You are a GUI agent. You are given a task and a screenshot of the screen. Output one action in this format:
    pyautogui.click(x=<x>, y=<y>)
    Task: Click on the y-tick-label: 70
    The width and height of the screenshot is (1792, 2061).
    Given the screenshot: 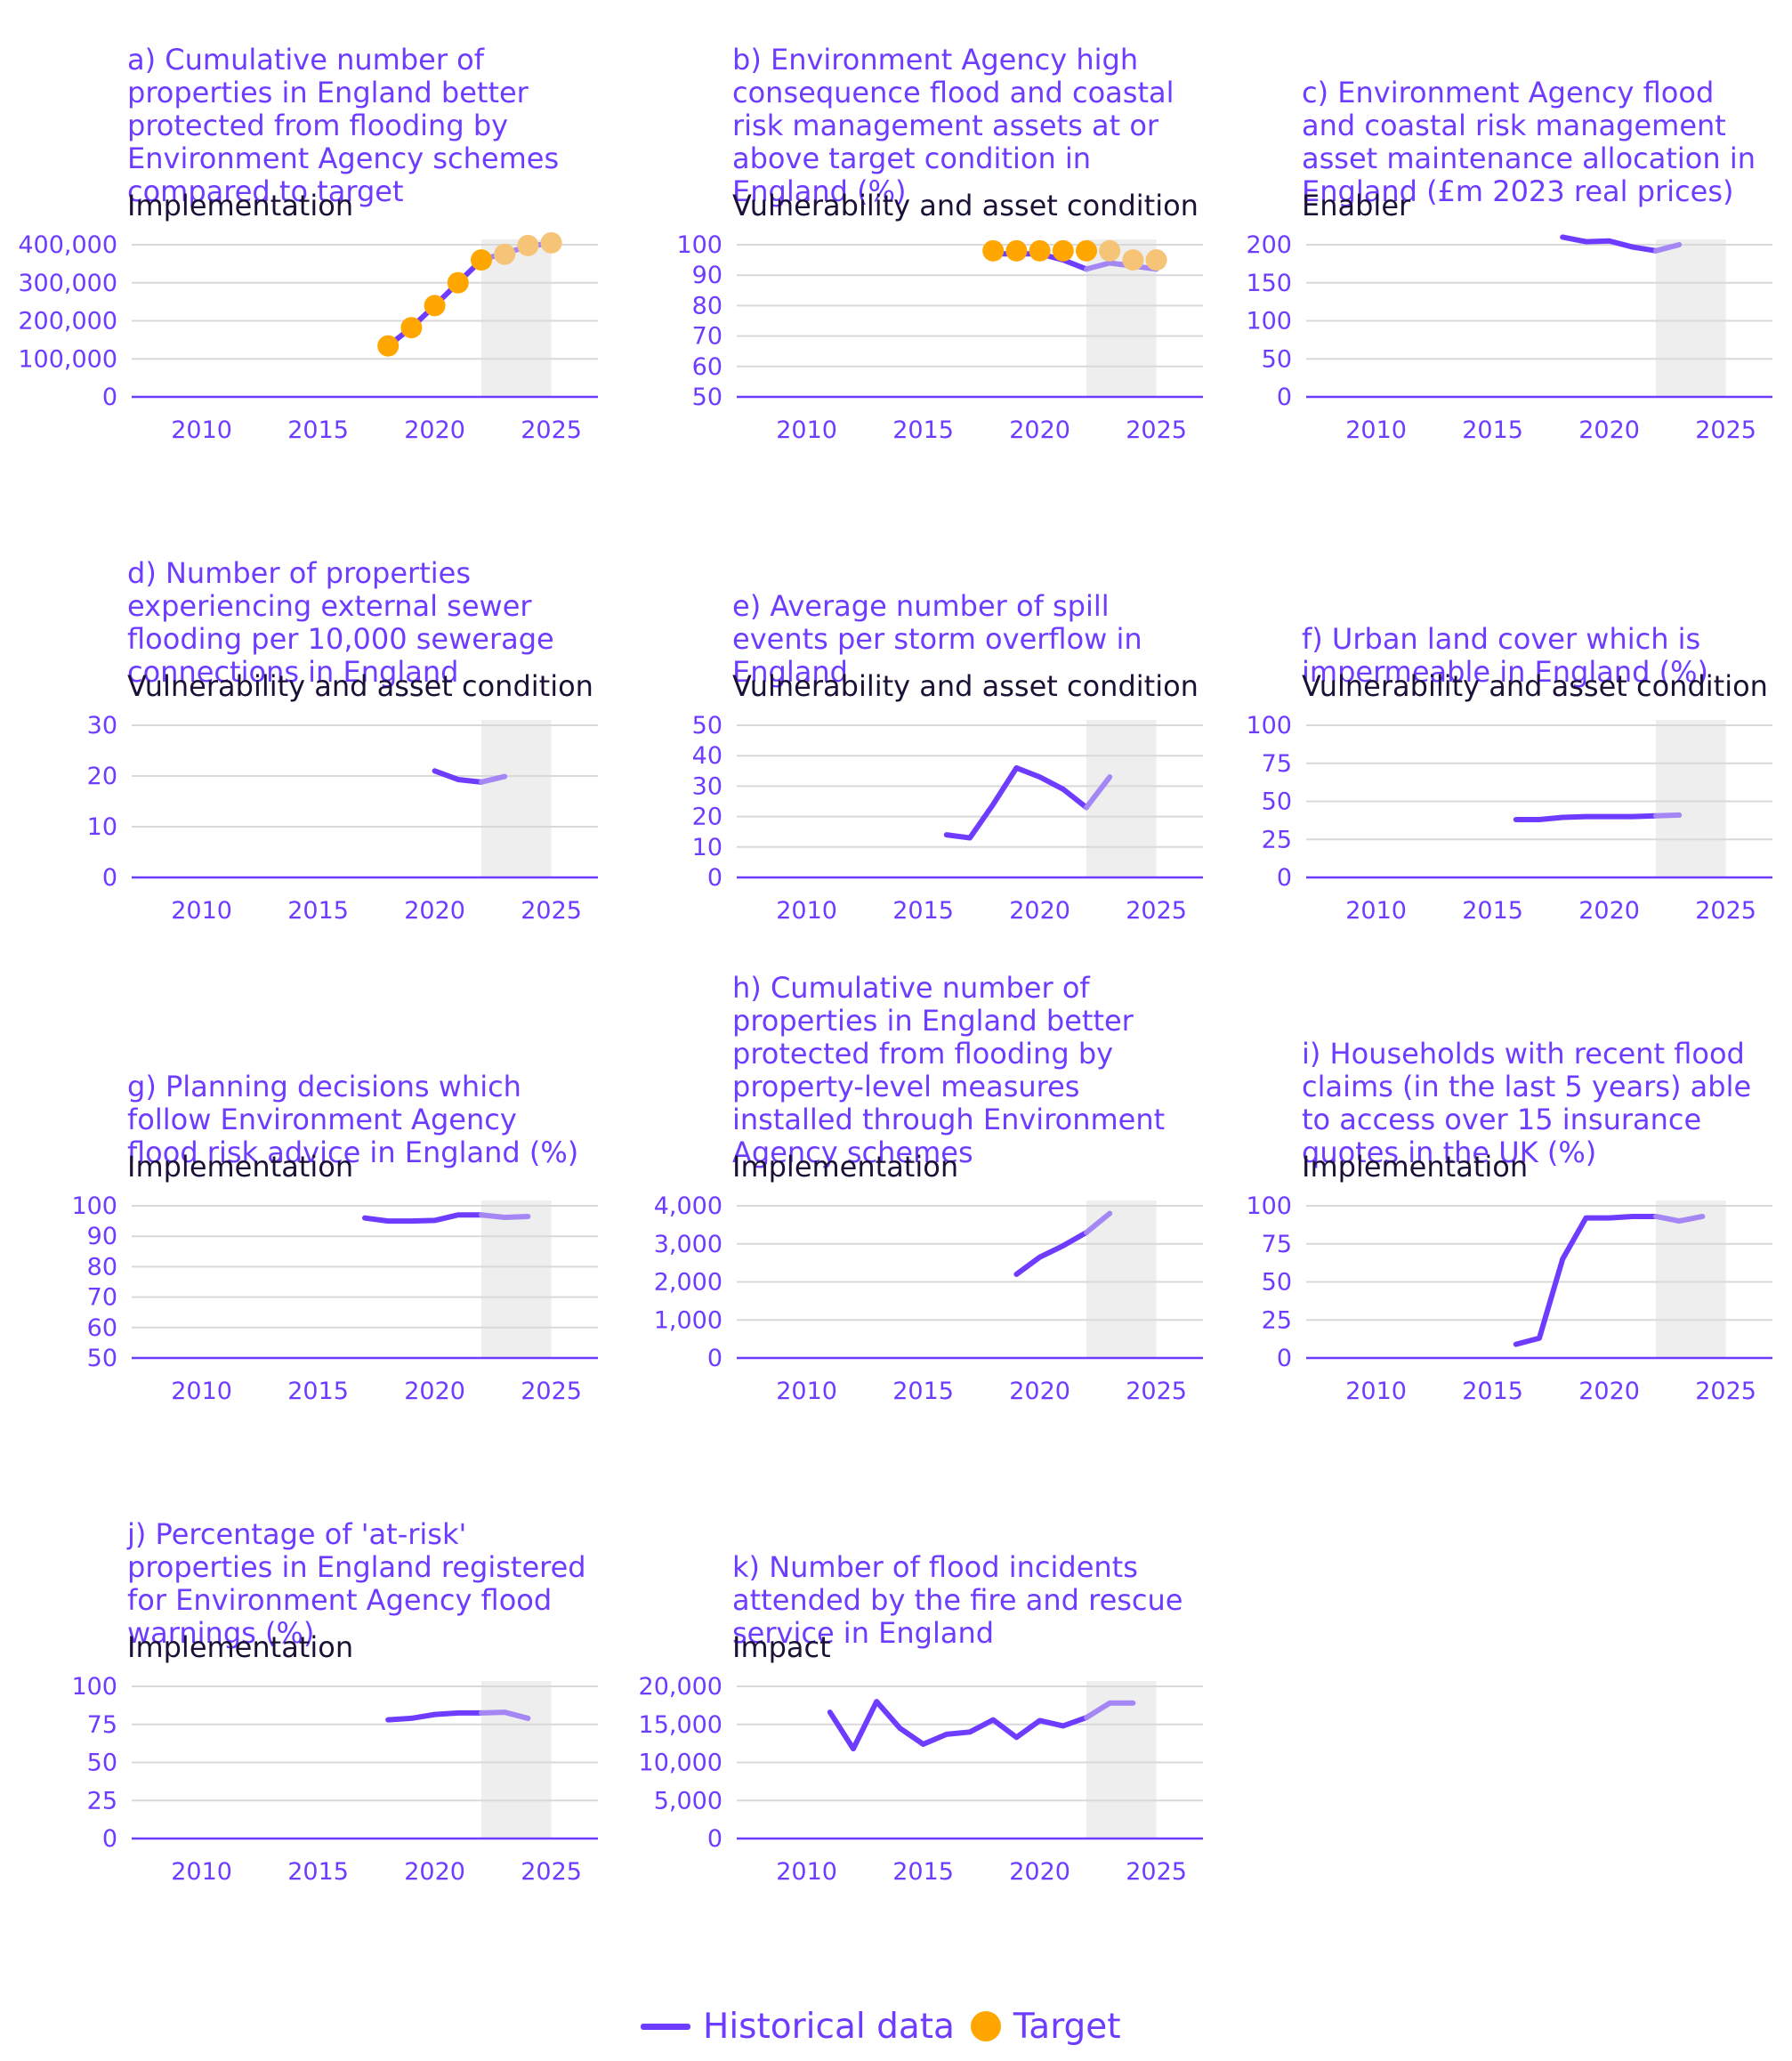 What is the action you would take?
    pyautogui.click(x=102, y=1298)
    